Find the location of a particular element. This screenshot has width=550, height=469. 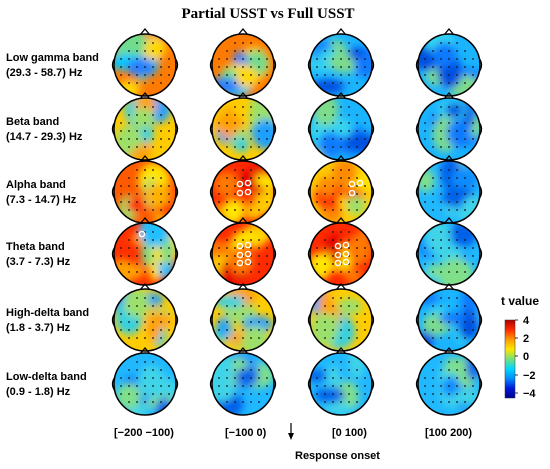

colorbar-tick-label: −4 is located at coordinates (529, 394).